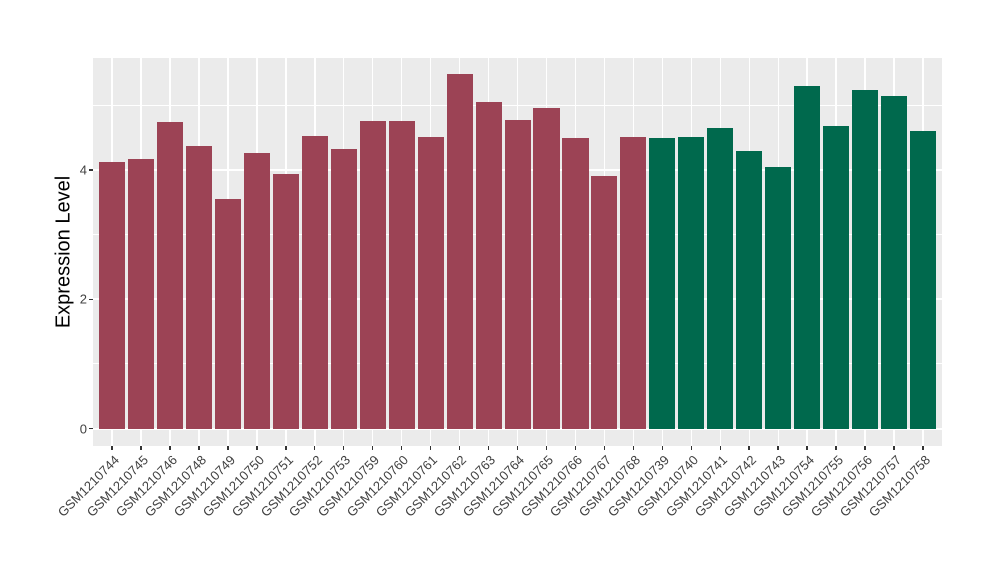 The width and height of the screenshot is (1000, 580). What do you see at coordinates (285, 301) in the screenshot?
I see `bar-GSM1210751` at bounding box center [285, 301].